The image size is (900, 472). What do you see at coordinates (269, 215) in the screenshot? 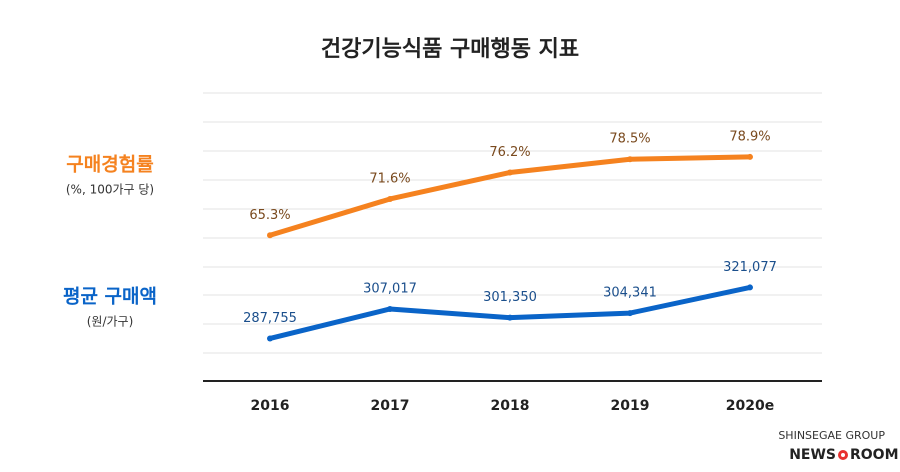
I see `value-label: 65.3%` at bounding box center [269, 215].